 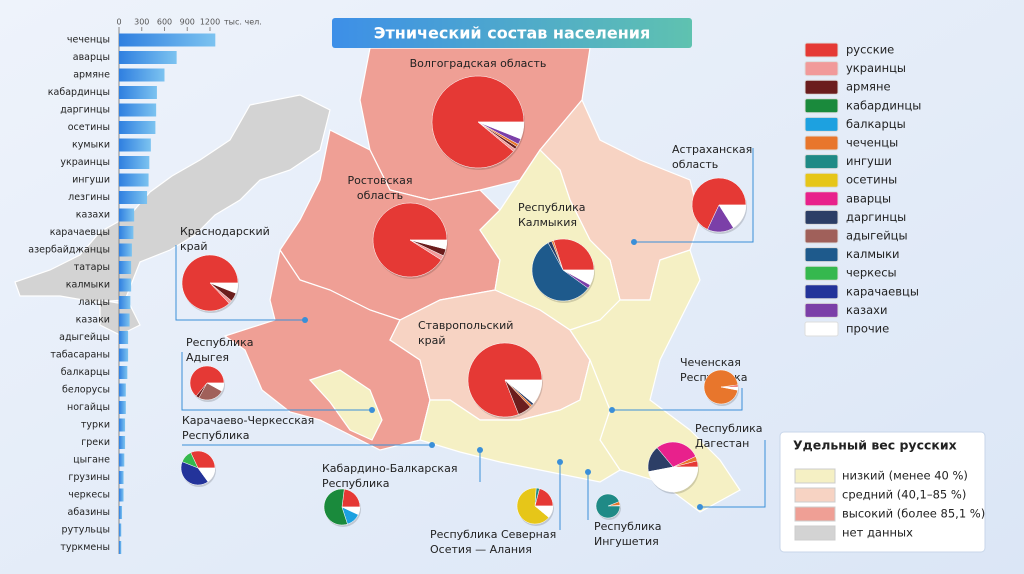 What do you see at coordinates (225, 231) in the screenshot?
I see `region-label: Краснодарский` at bounding box center [225, 231].